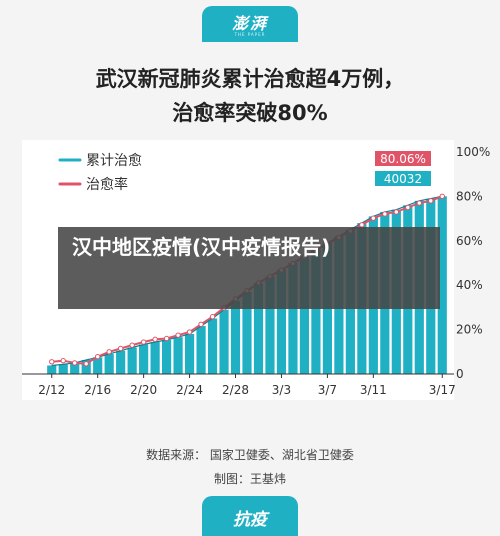 This screenshot has height=536, width=500. What do you see at coordinates (249, 268) in the screenshot?
I see `title-overlay: 汉中地区疫情(汉中疫情报告)` at bounding box center [249, 268].